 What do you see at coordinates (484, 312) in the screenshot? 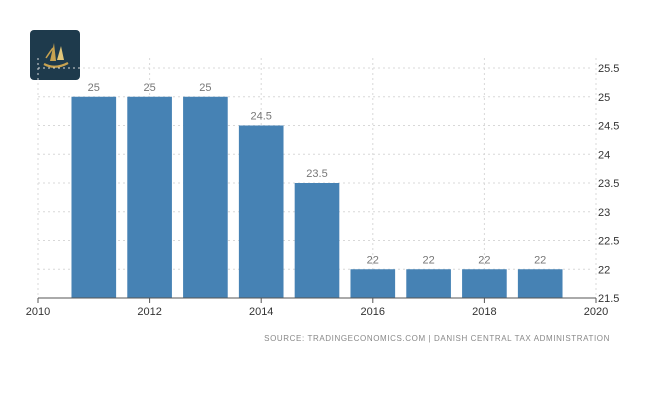
I see `x-tick-label: 2018` at bounding box center [484, 312].